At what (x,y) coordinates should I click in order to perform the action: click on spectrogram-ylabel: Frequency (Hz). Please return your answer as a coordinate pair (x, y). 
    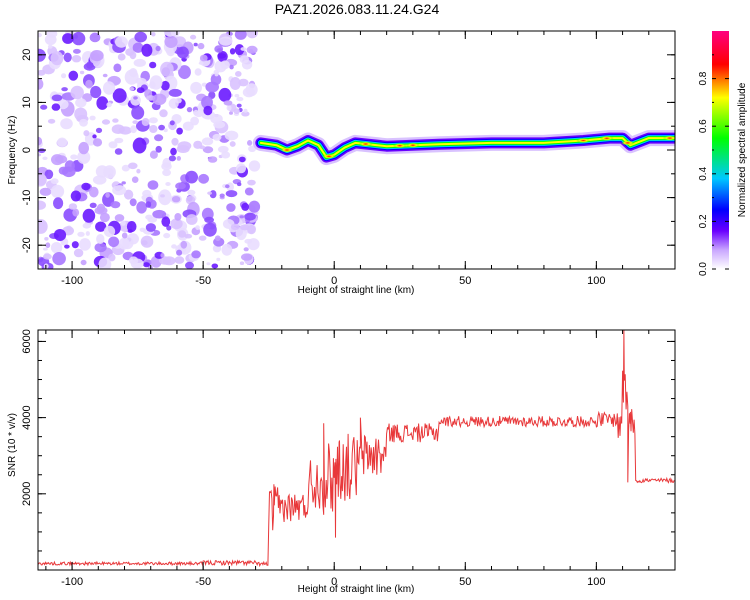
    Looking at the image, I should click on (12, 150).